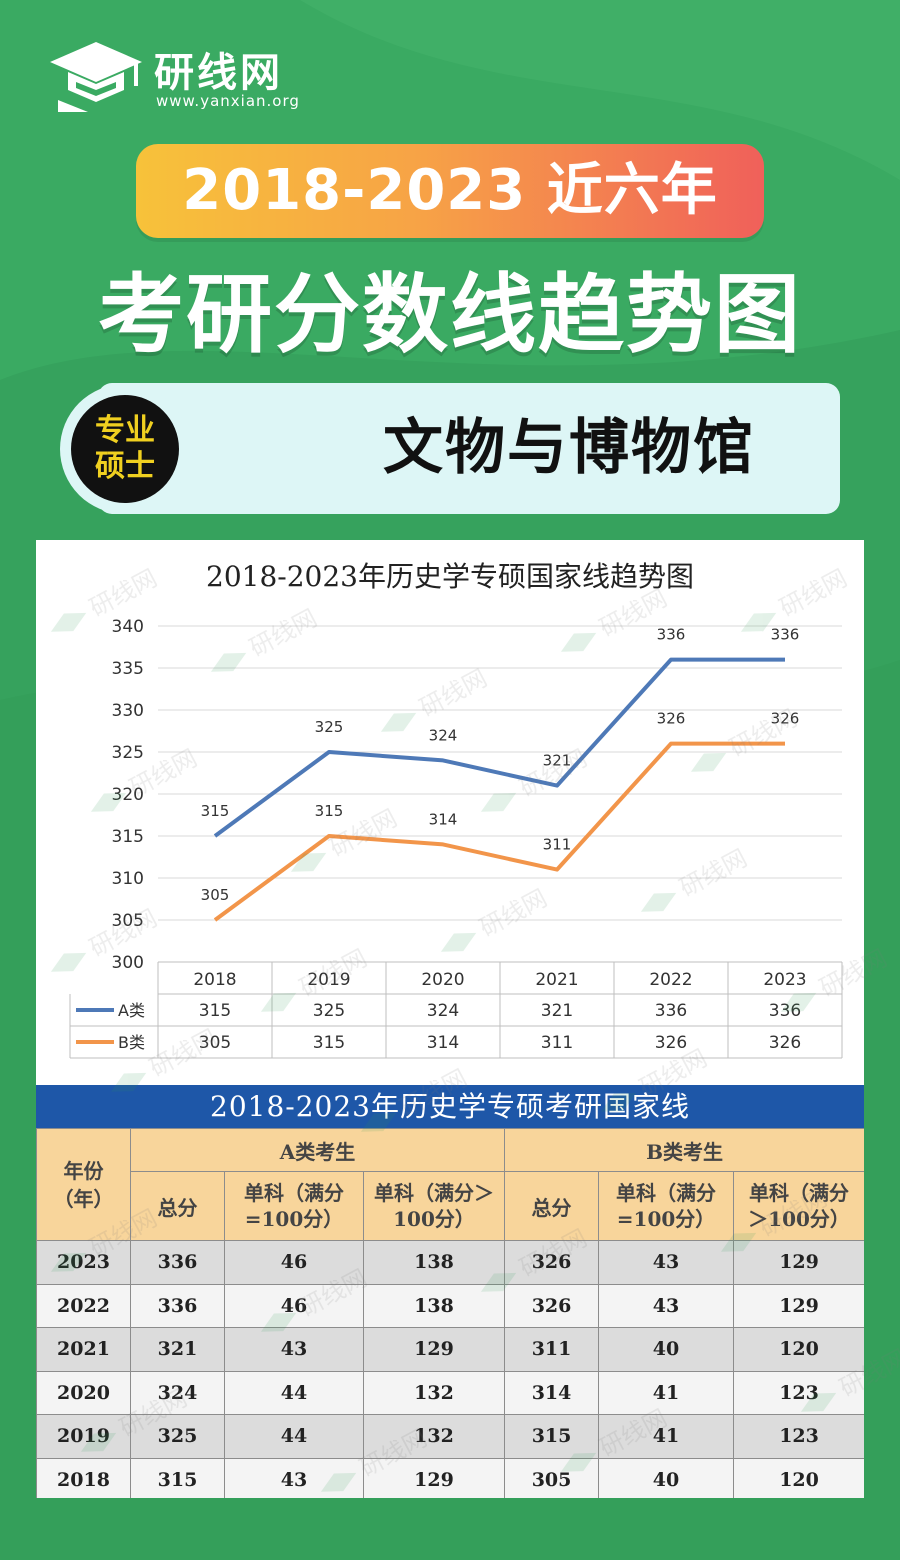 The image size is (900, 1560). I want to click on a-singleover-header: 单科（满分＞100分）, so click(434, 1206).